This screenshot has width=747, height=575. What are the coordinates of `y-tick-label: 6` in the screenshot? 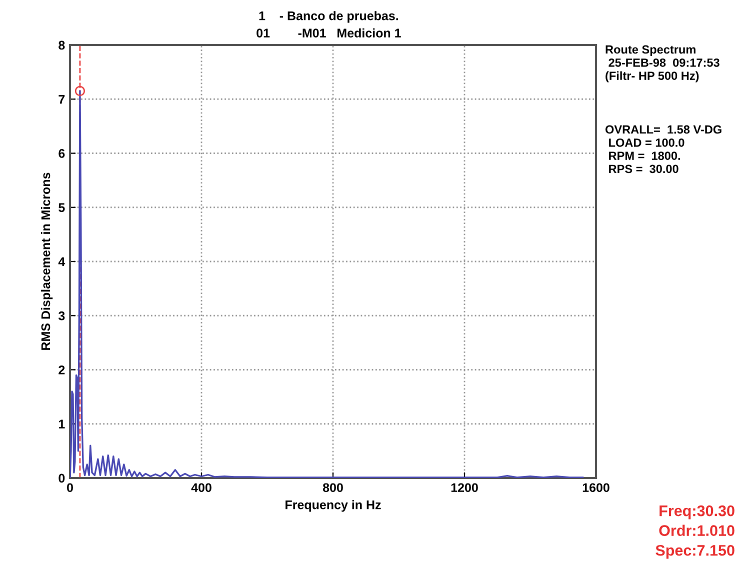 It's located at (61, 153).